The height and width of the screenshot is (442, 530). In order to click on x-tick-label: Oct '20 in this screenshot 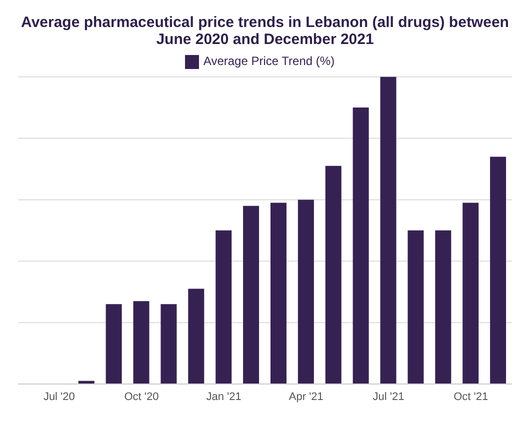, I will do `click(141, 396)`.